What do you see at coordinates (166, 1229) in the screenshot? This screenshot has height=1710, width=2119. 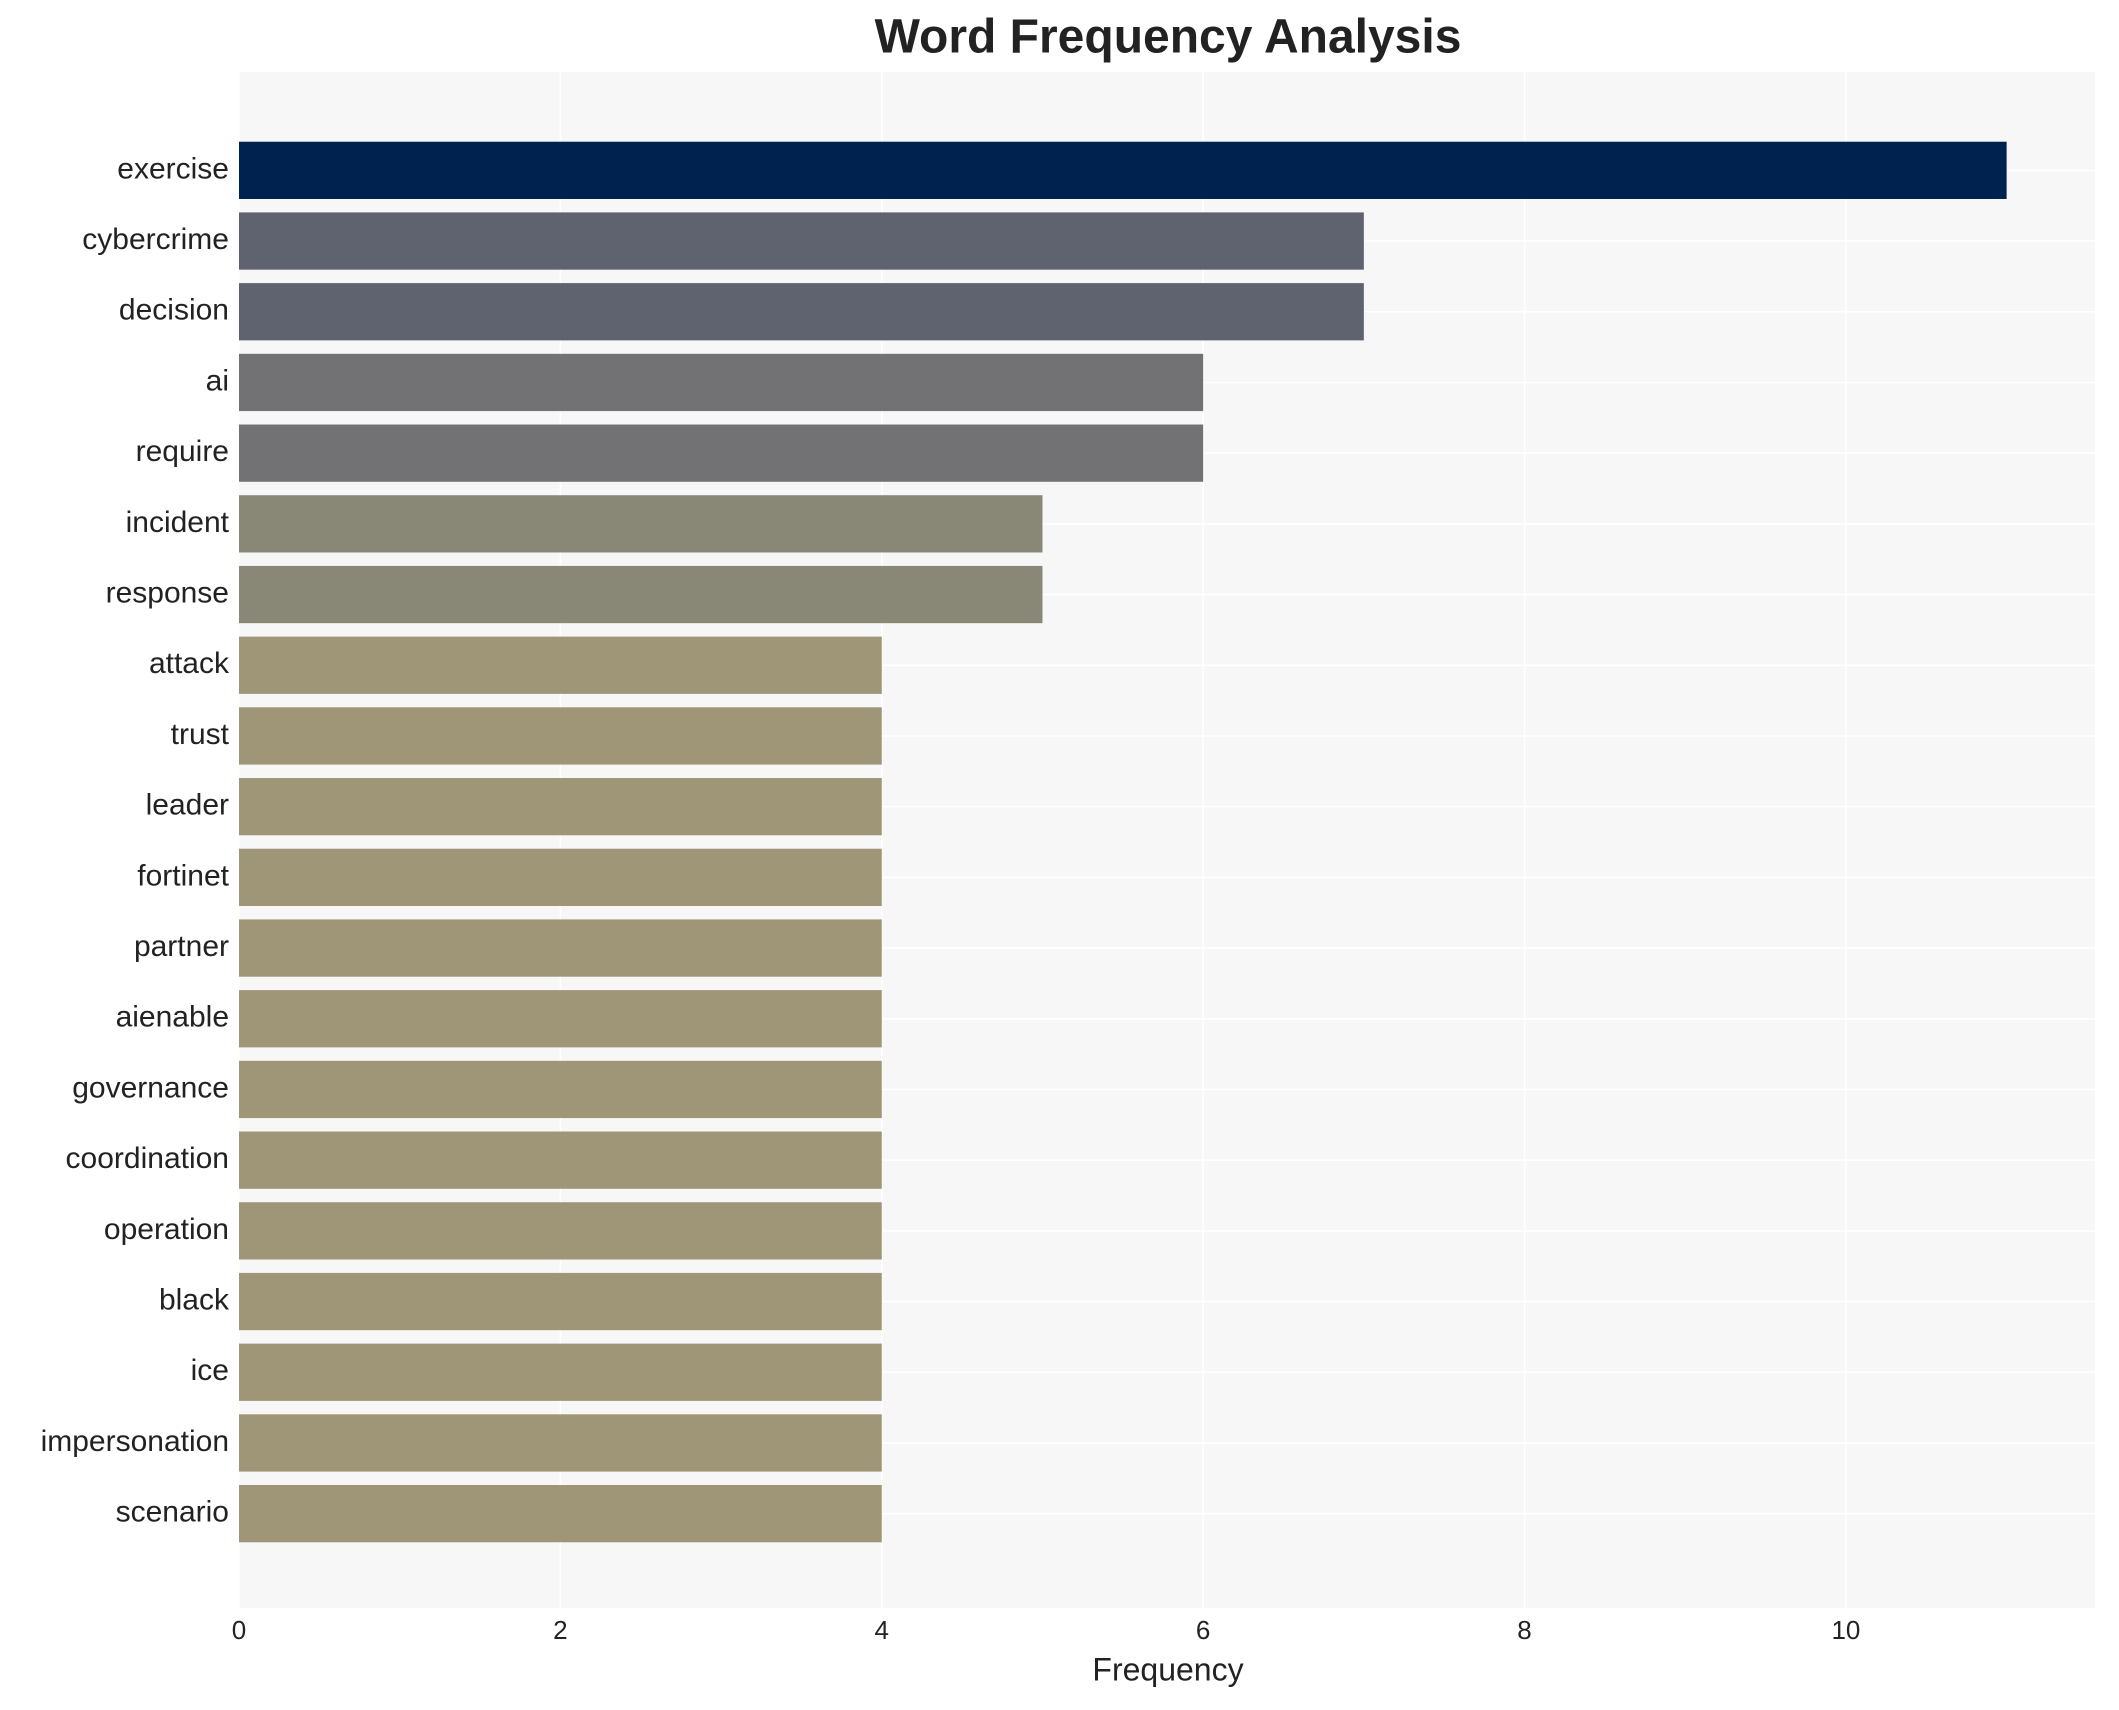 I see `y-tick-label: operation` at bounding box center [166, 1229].